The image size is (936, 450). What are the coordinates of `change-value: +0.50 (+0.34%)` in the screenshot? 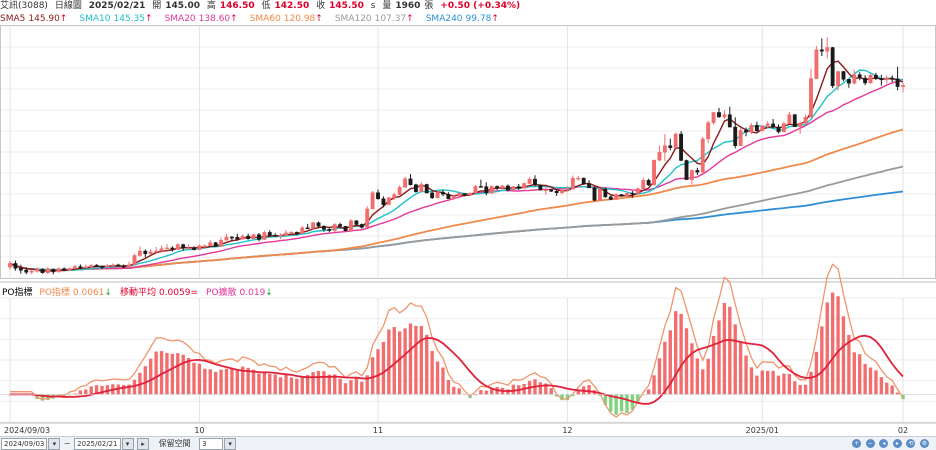 It's located at (480, 6).